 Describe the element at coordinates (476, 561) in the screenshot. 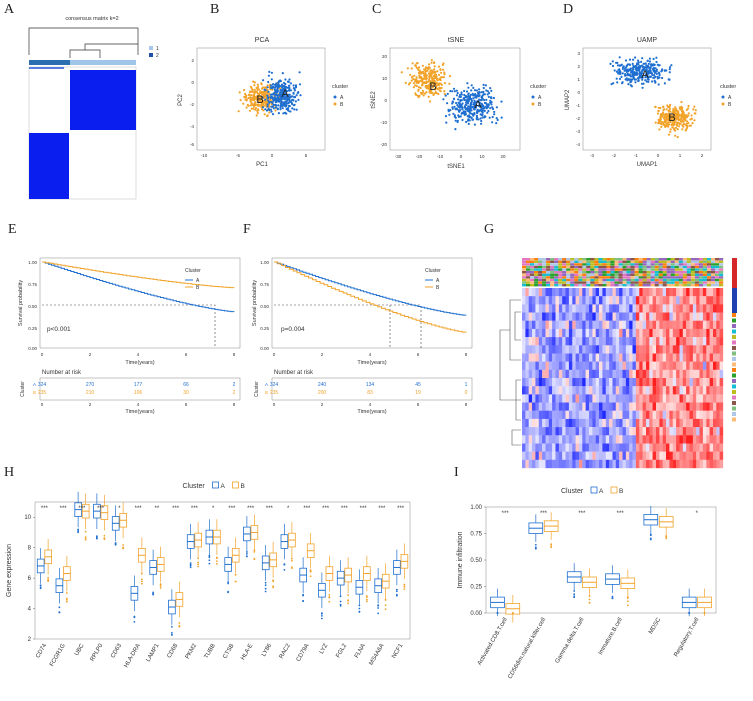

I see `boxplot-ytick: 0.50` at that location.